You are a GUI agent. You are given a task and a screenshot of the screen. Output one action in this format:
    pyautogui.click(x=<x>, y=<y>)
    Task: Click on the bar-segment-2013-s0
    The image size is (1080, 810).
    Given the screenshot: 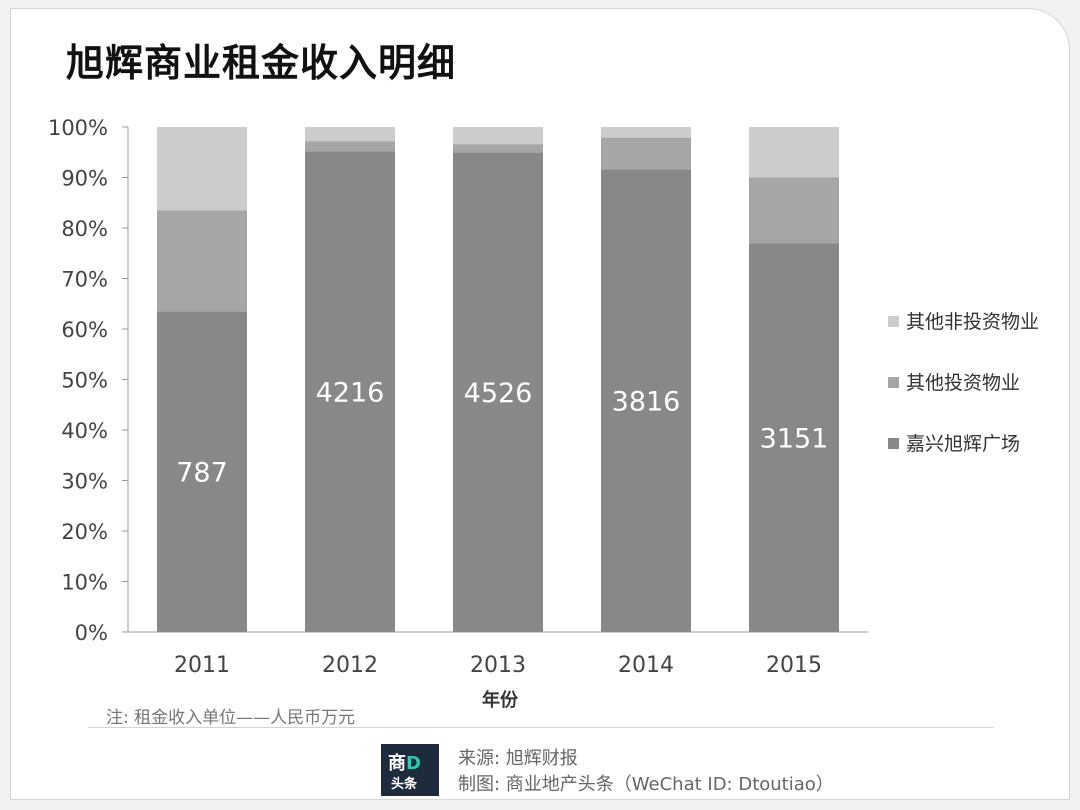 What is the action you would take?
    pyautogui.click(x=498, y=392)
    